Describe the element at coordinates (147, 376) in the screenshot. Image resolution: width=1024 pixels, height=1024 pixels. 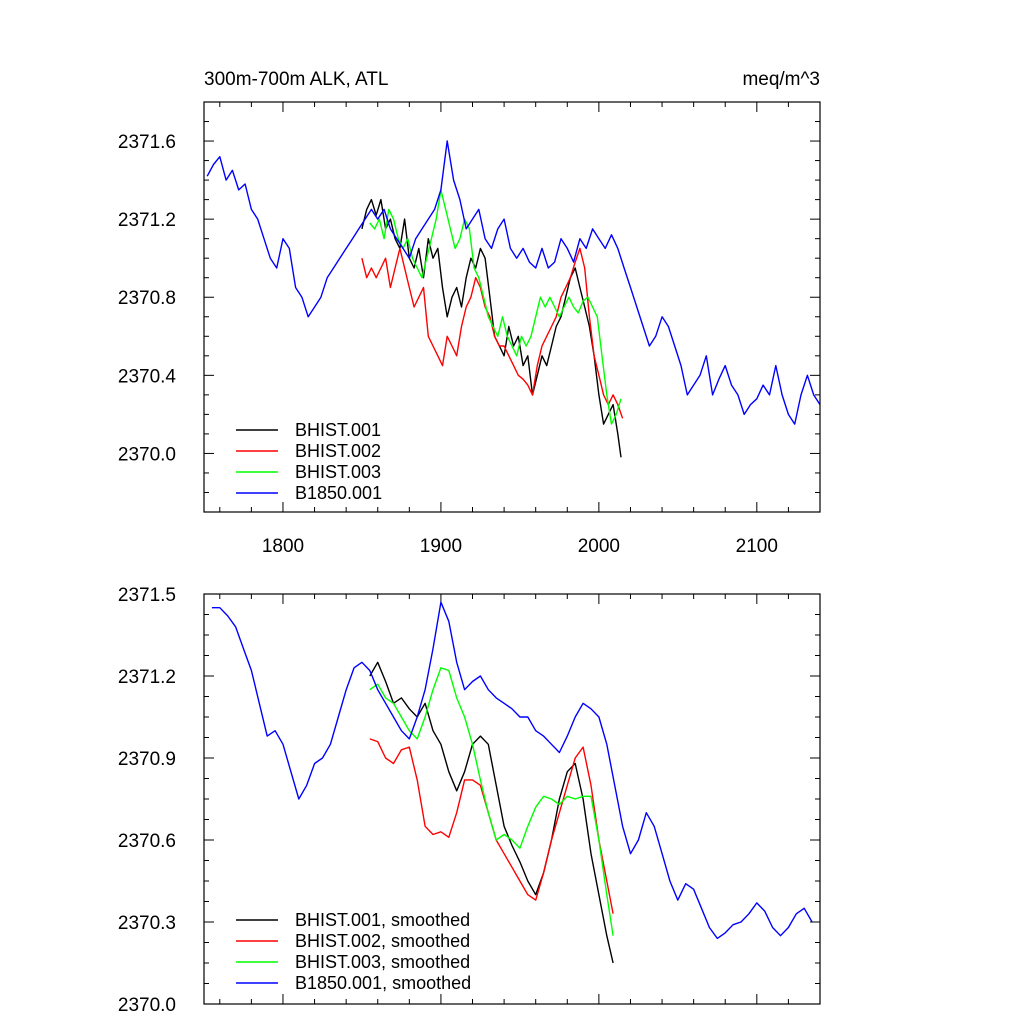
I see `y-tick-label: 2370.4` at that location.